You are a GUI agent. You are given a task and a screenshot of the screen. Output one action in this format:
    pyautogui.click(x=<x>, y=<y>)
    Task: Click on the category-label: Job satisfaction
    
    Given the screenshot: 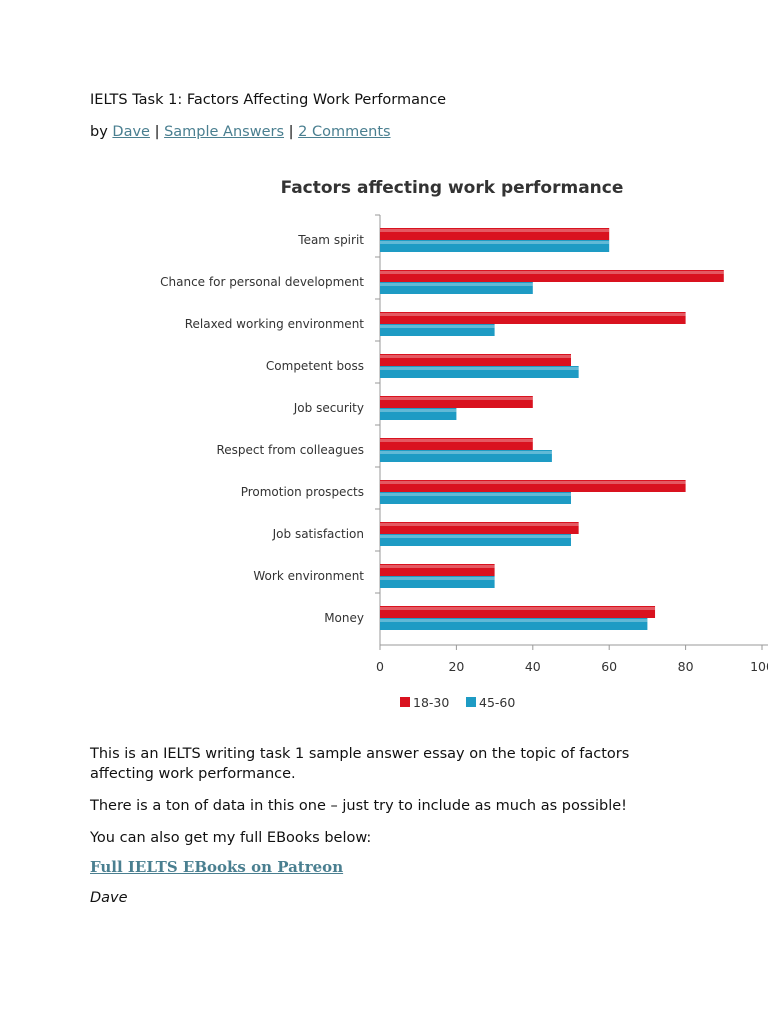 What is the action you would take?
    pyautogui.click(x=318, y=534)
    